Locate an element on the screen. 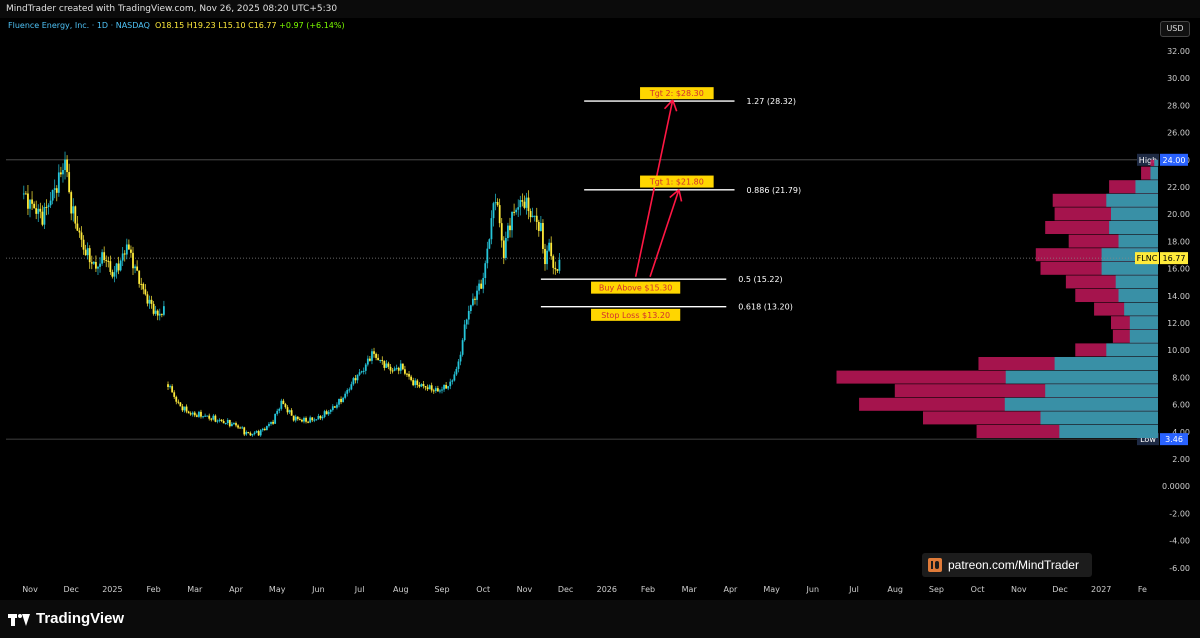  range-label-high: High is located at coordinates (1148, 160).